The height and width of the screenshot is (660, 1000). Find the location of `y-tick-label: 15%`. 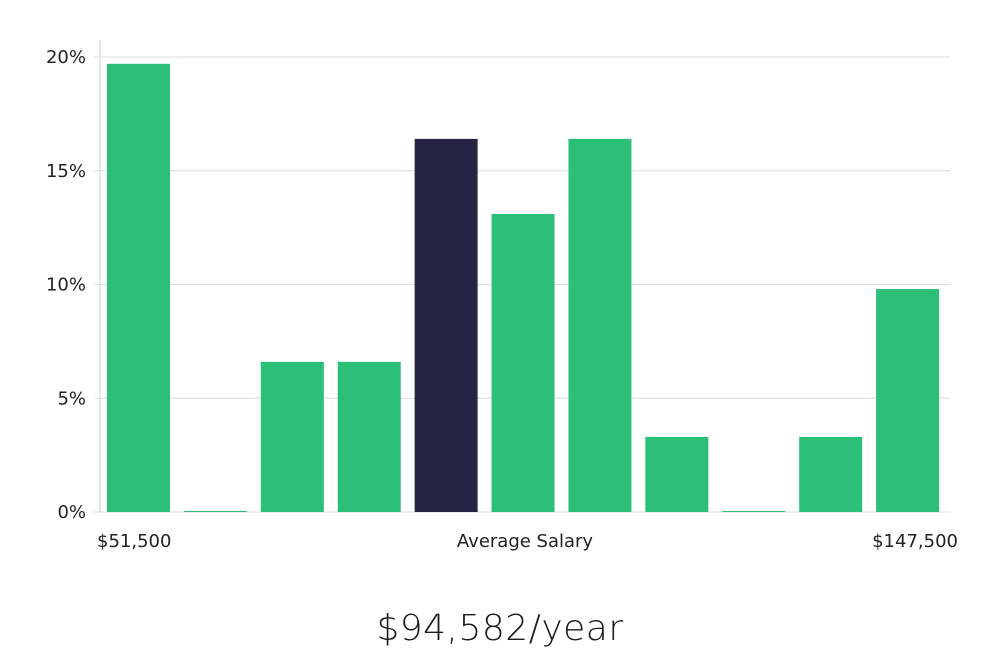

y-tick-label: 15% is located at coordinates (66, 171).